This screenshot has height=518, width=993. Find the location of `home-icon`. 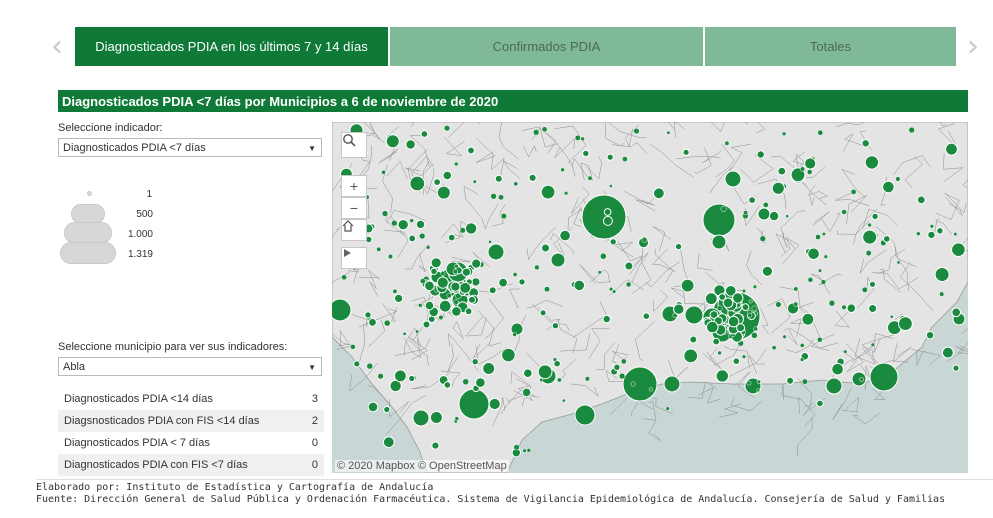

home-icon is located at coordinates (354, 230).